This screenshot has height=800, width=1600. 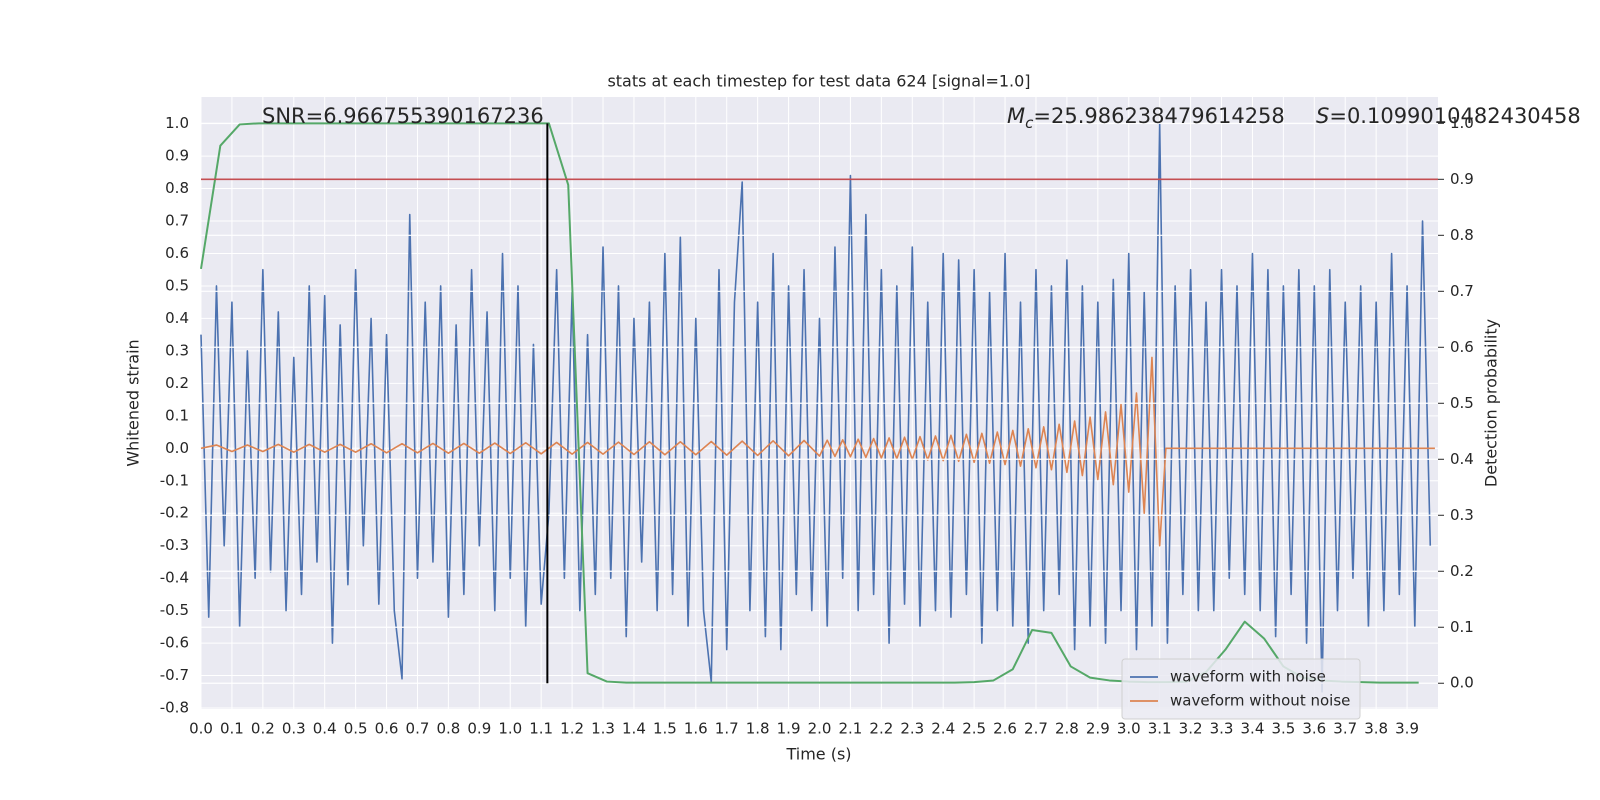 What do you see at coordinates (174, 708) in the screenshot?
I see `y-tick-label: -0.8` at bounding box center [174, 708].